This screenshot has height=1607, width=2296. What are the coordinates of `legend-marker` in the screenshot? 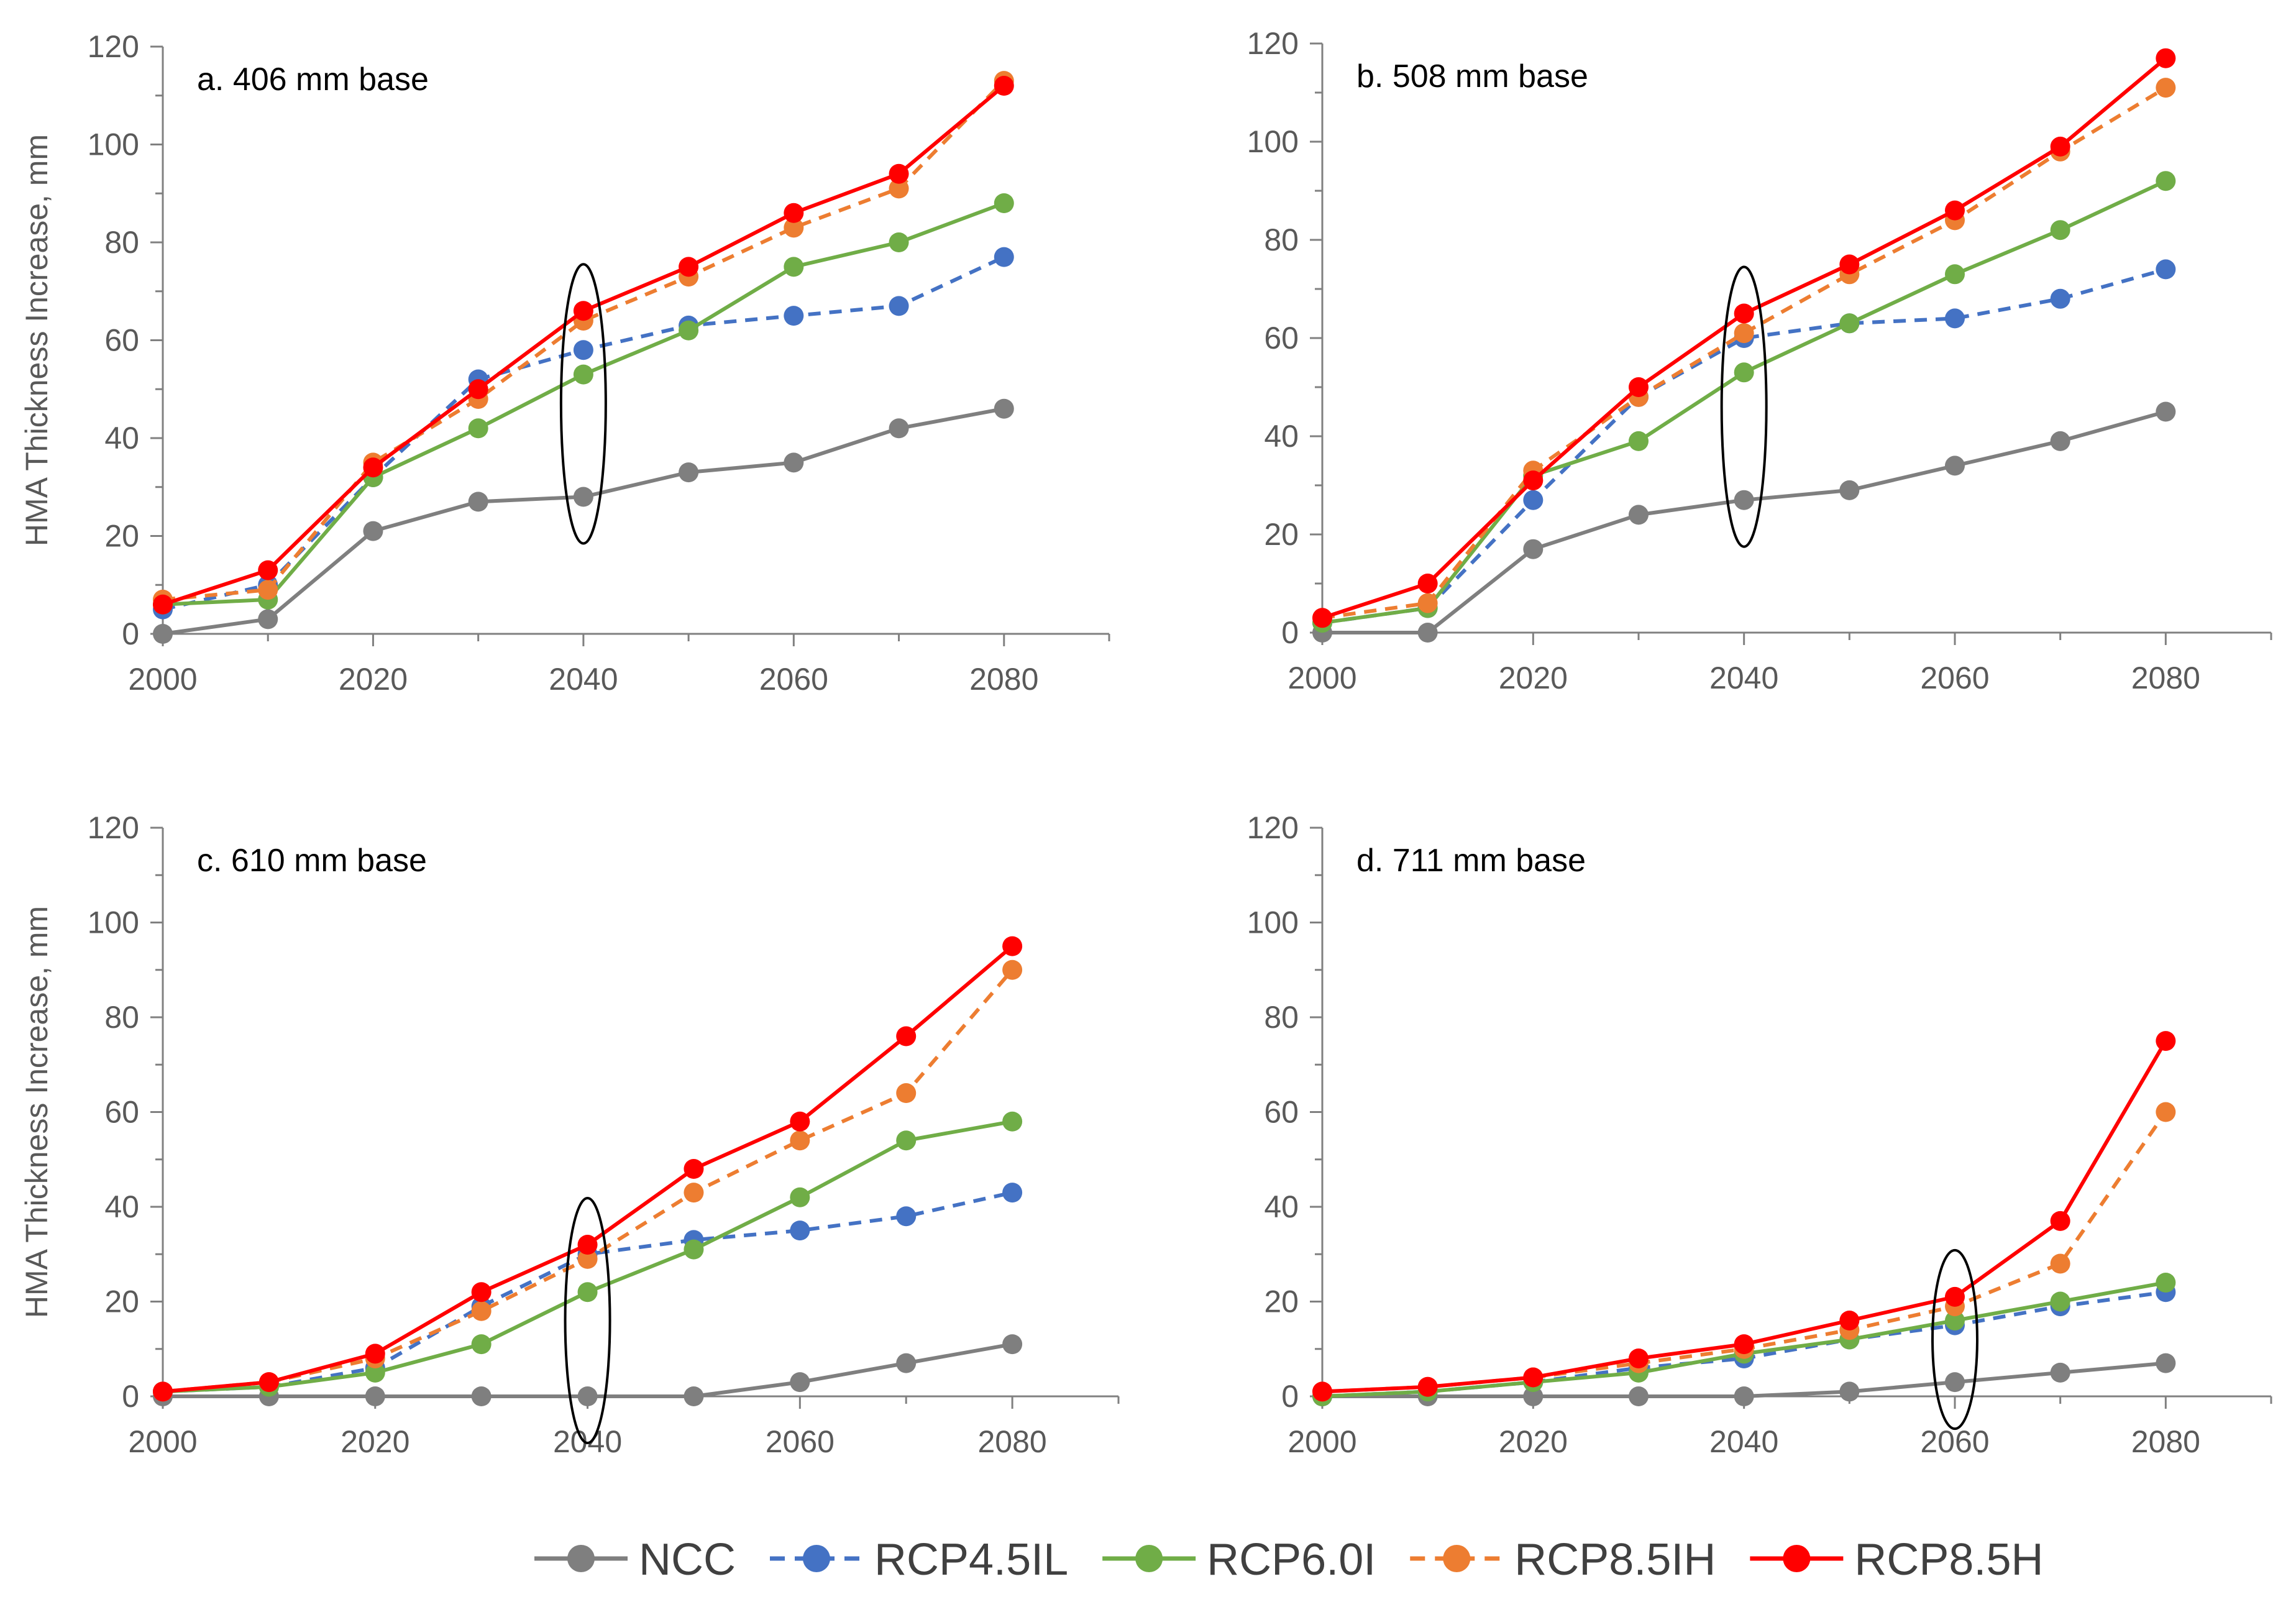 It's located at (1149, 1558).